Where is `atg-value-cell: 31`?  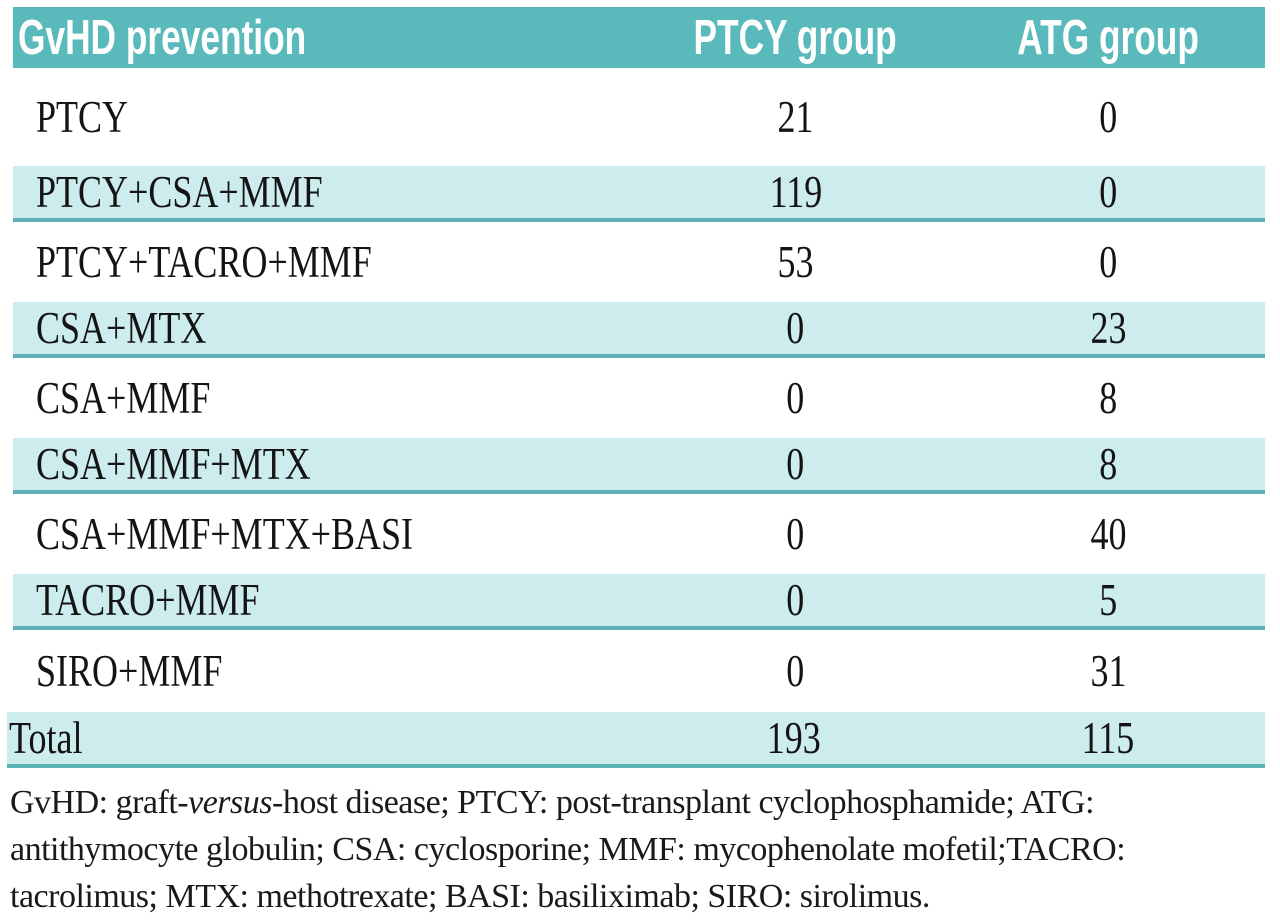 atg-value-cell: 31 is located at coordinates (1108, 671).